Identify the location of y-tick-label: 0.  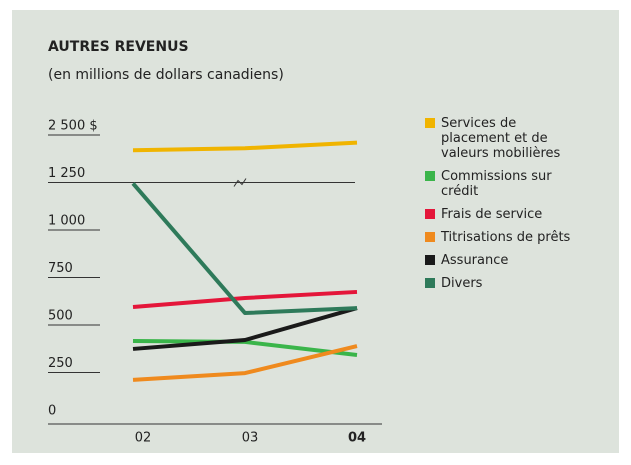
(52, 411).